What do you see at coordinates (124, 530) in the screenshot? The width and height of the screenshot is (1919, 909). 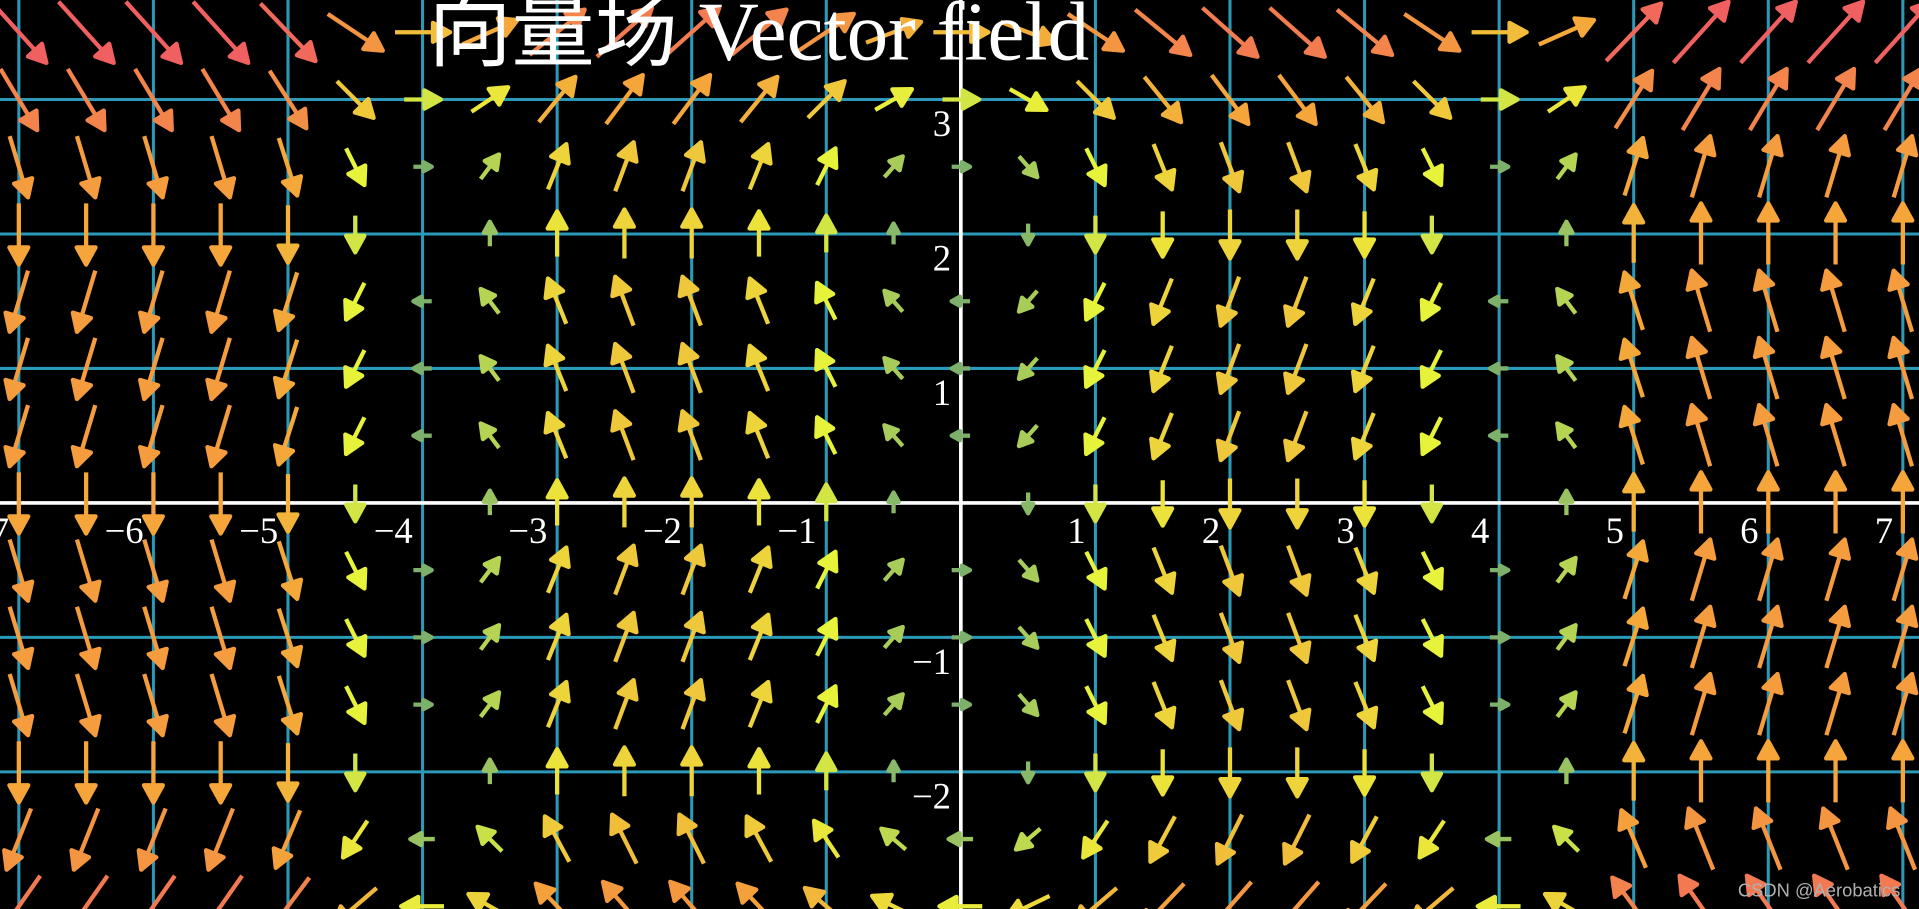 I see `x-tick-label: −6` at bounding box center [124, 530].